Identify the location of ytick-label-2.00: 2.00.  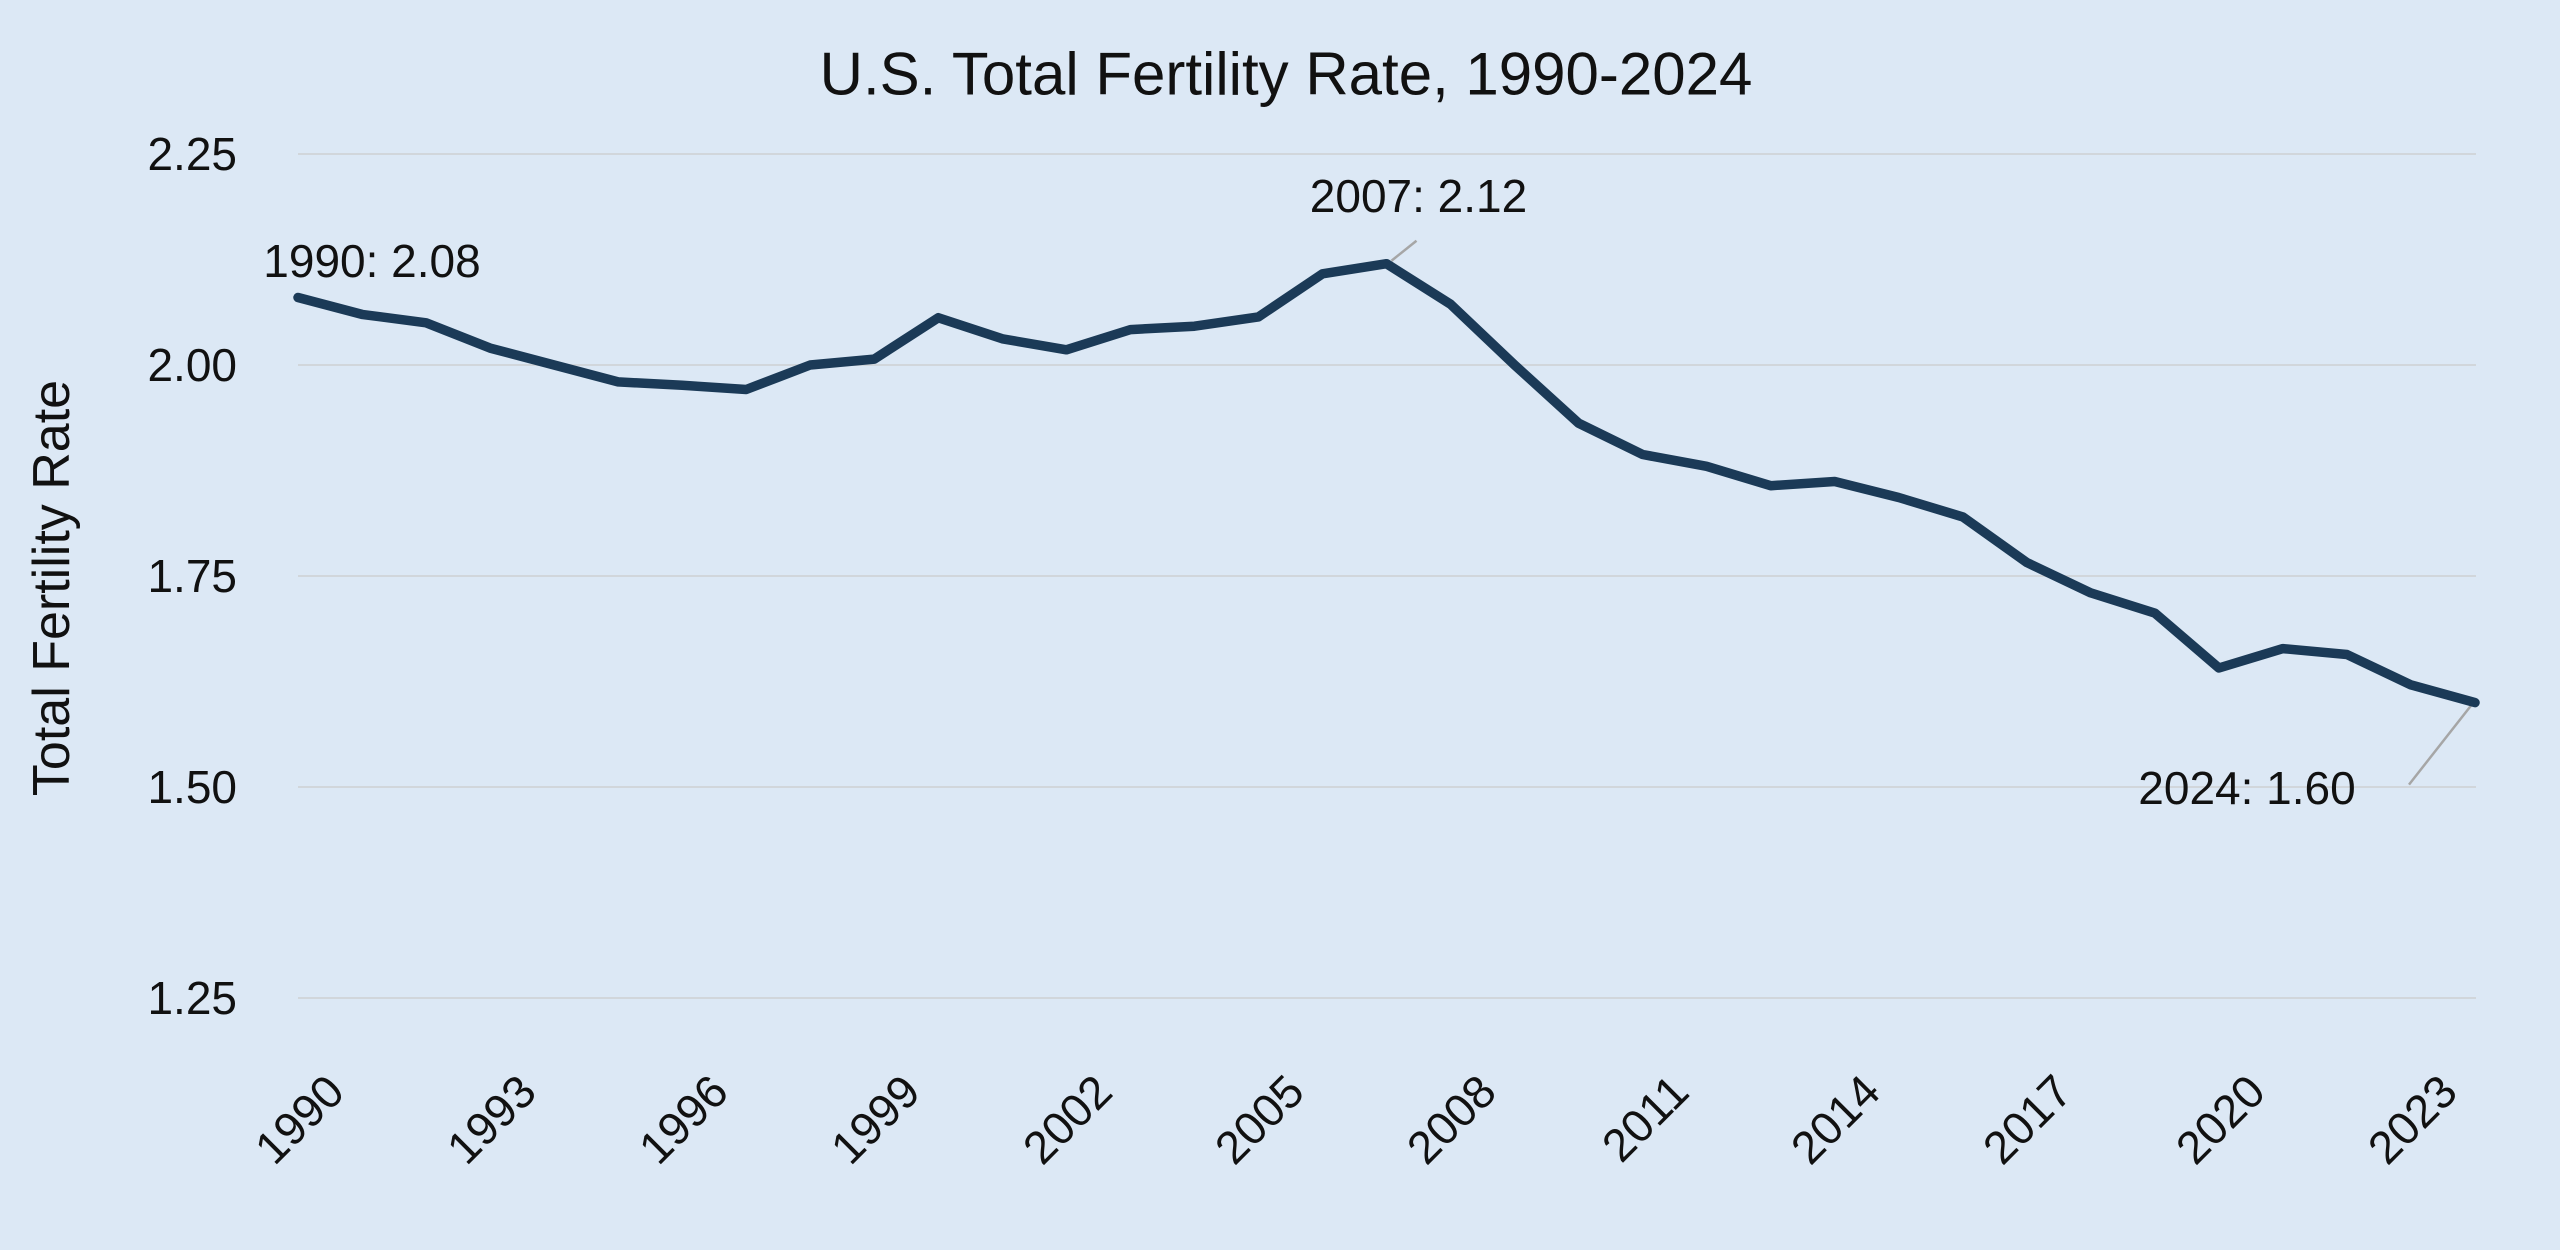
(192, 365).